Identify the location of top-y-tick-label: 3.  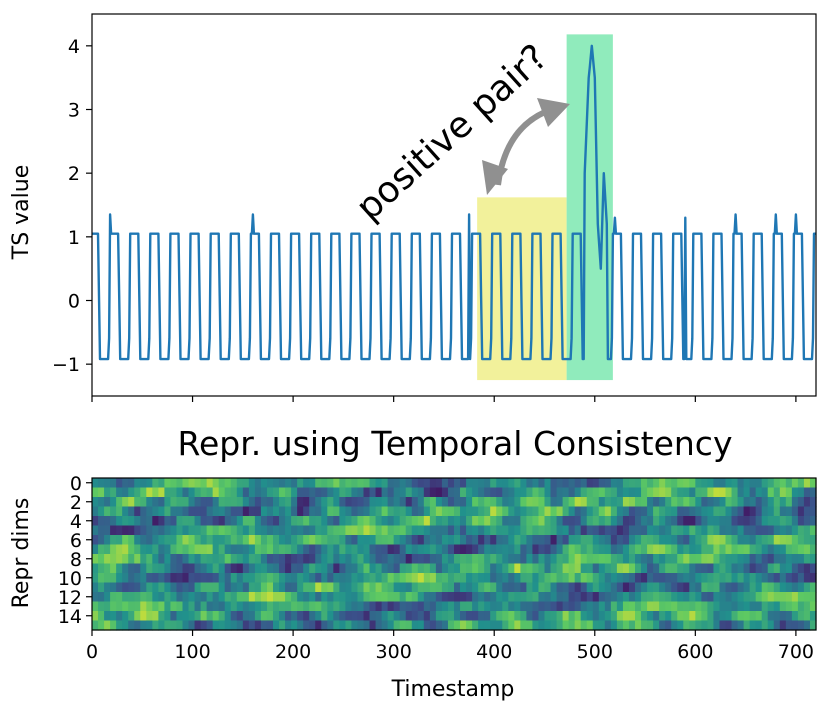
(74, 111).